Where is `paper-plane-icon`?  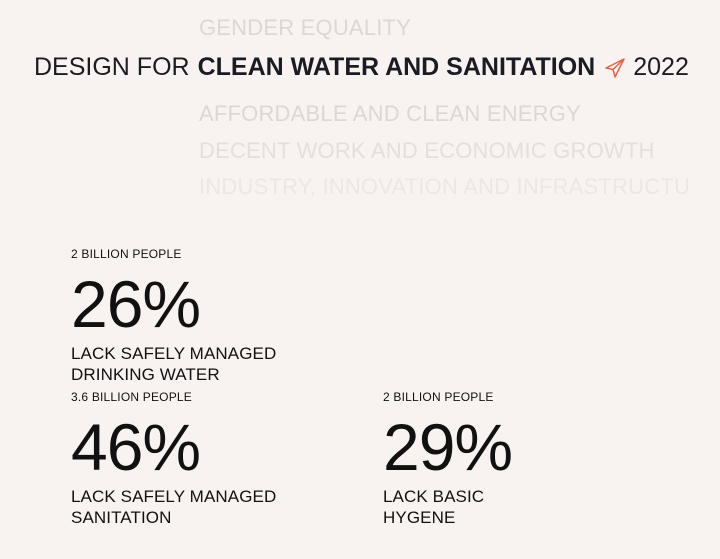 paper-plane-icon is located at coordinates (615, 68).